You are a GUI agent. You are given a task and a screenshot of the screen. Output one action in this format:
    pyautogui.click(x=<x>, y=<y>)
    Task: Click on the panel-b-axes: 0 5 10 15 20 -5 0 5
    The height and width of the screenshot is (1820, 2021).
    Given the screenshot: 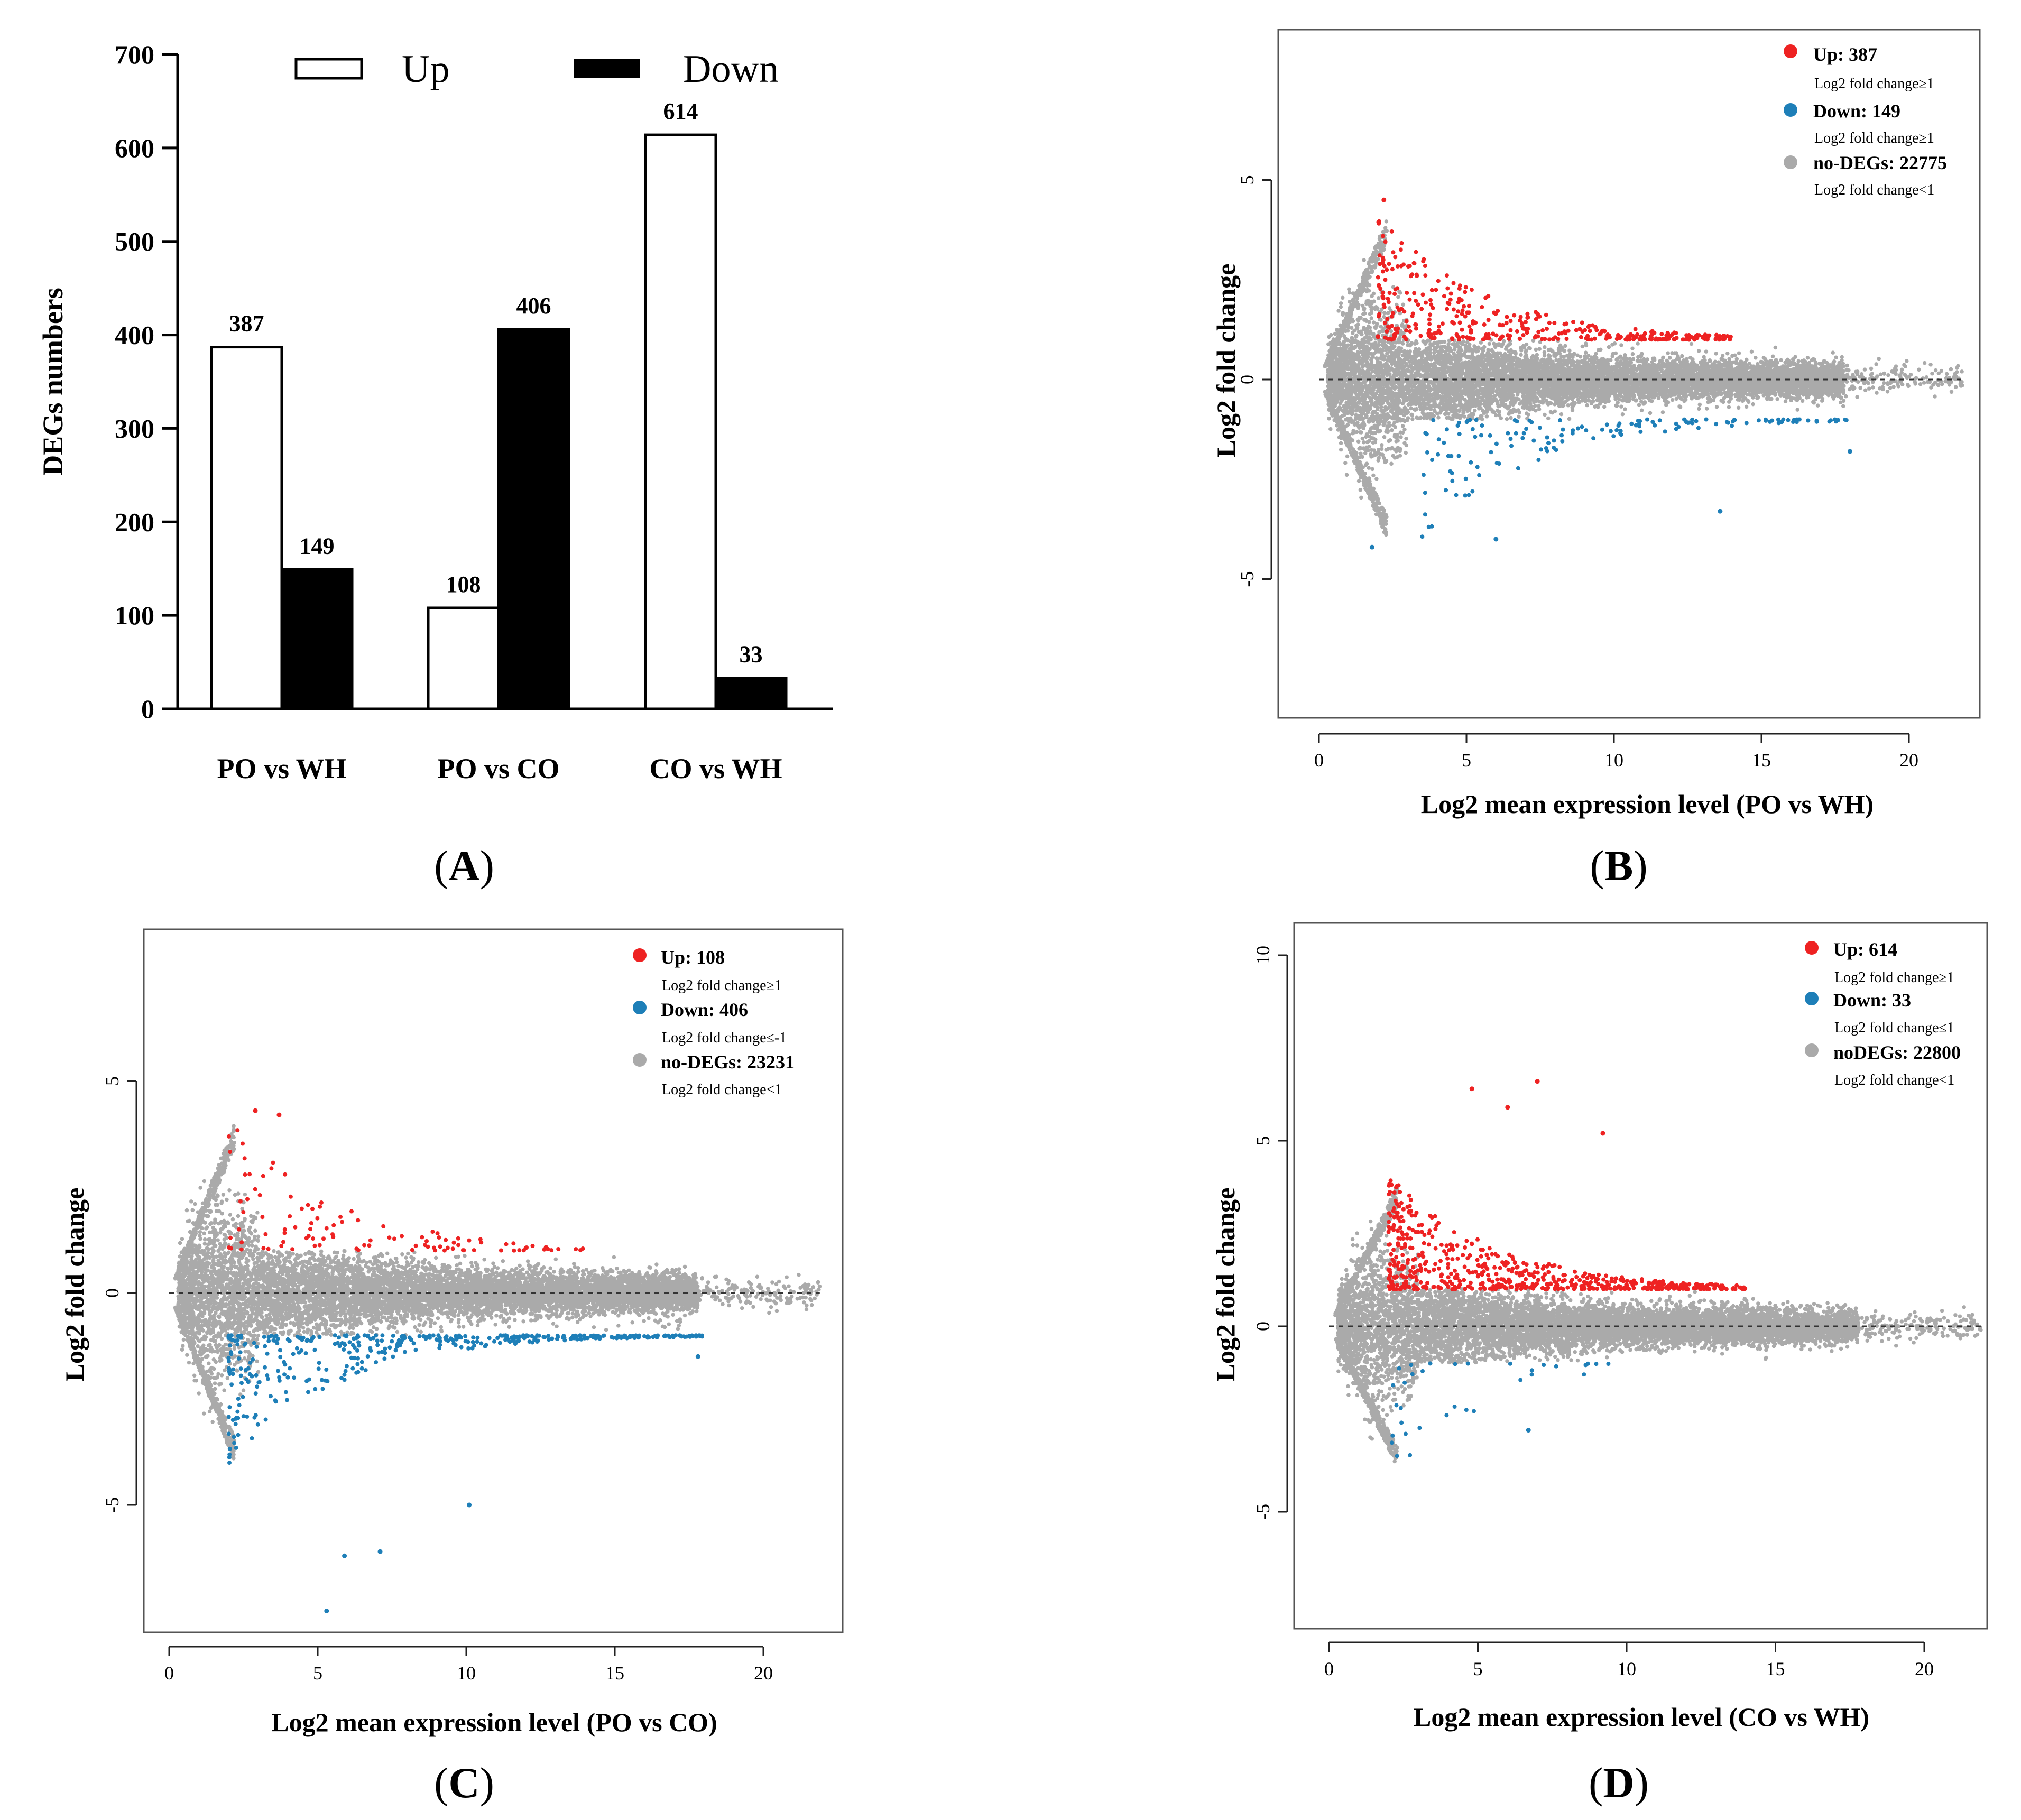 What is the action you would take?
    pyautogui.click(x=1577, y=473)
    